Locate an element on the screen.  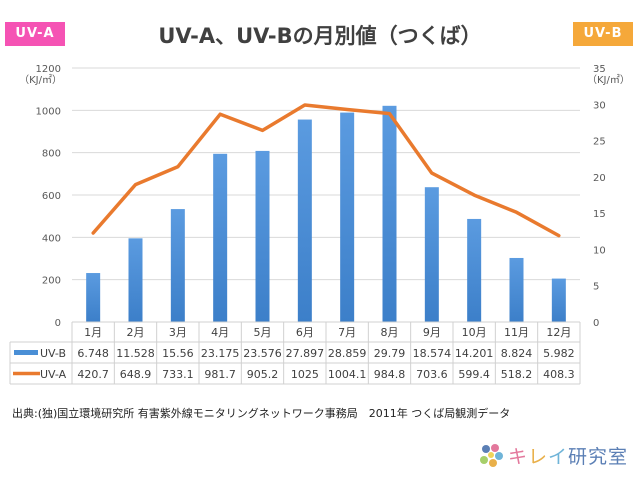
logo-char: イ is located at coordinates (558, 456).